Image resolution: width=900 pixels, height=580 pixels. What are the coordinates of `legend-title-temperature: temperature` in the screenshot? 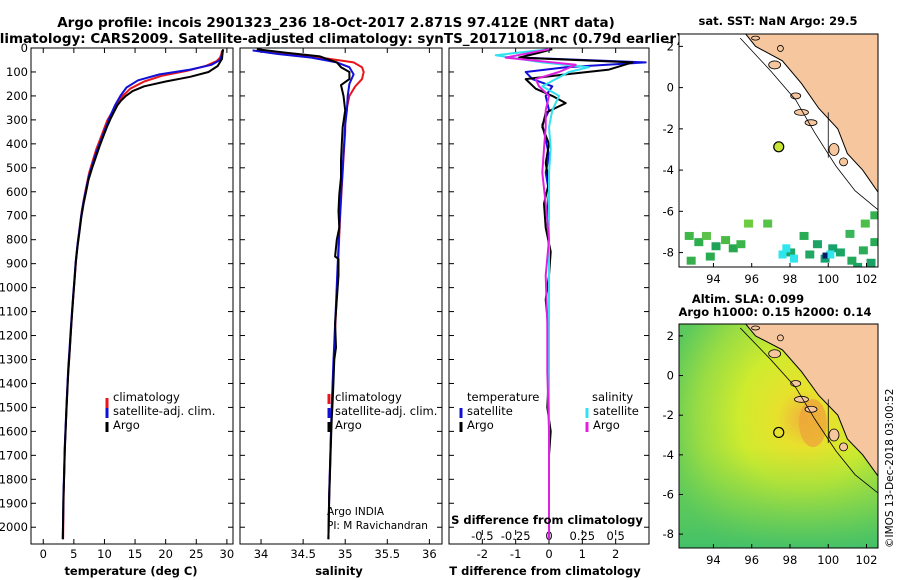 It's located at (503, 397).